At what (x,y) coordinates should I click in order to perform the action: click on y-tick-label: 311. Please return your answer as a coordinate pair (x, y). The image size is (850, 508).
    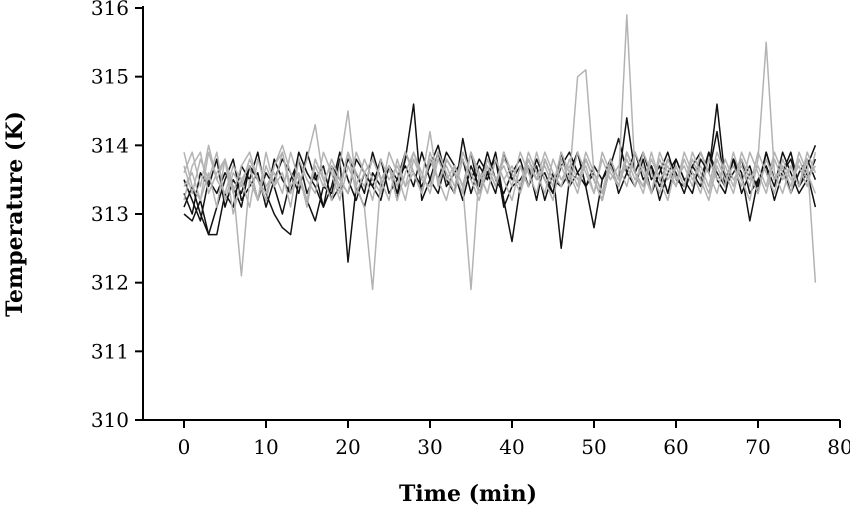
    Looking at the image, I should click on (110, 351).